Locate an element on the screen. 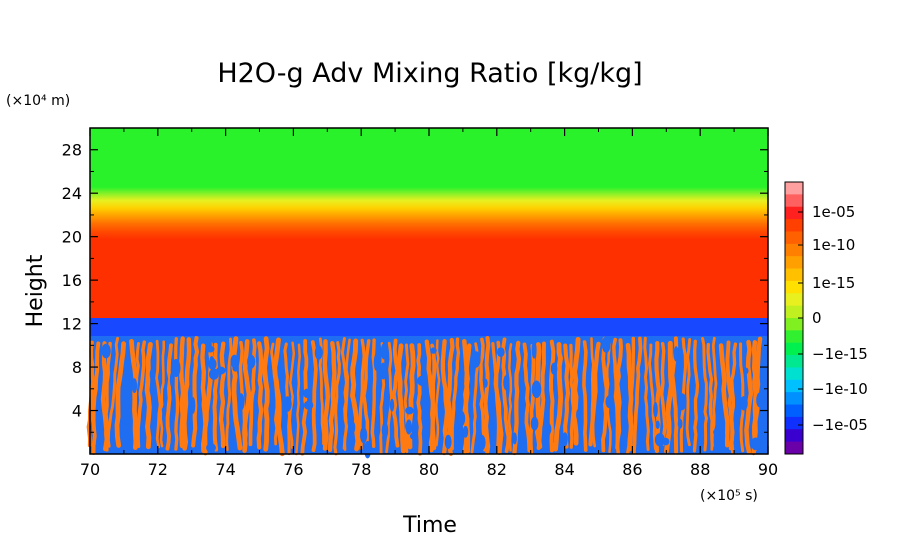 The image size is (904, 544). x-tick-label: 78 is located at coordinates (361, 469).